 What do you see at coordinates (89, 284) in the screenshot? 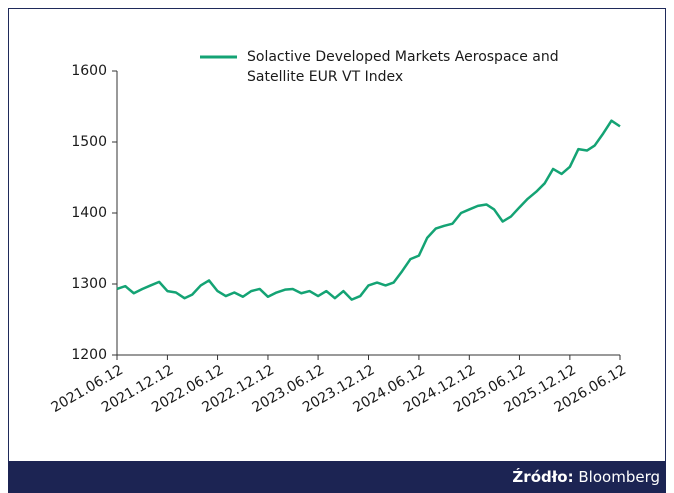
I see `y-tick-label: 1300` at bounding box center [89, 284].